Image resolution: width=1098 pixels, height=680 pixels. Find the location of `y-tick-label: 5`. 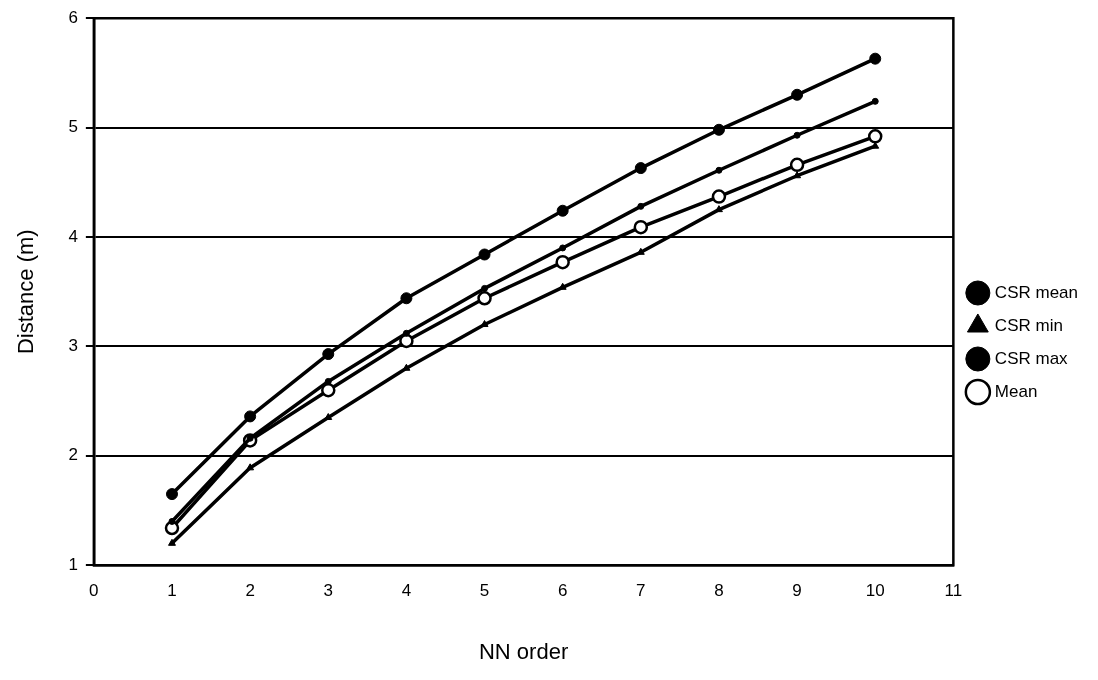

y-tick-label: 5 is located at coordinates (73, 127).